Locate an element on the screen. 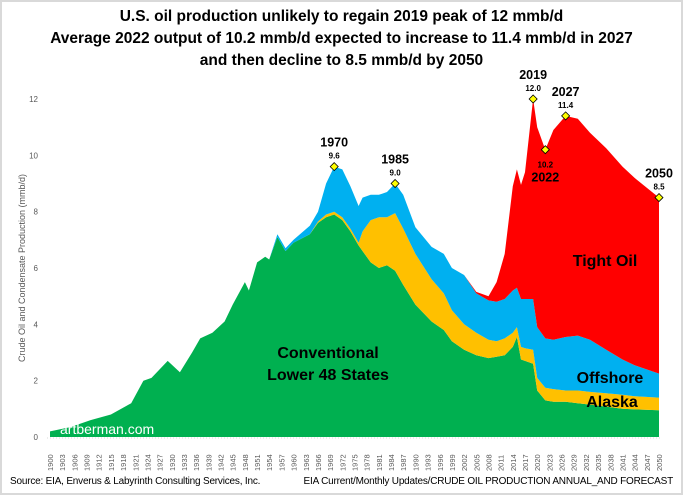 The image size is (683, 495). area-label-tight-oil: Tight Oil is located at coordinates (605, 261).